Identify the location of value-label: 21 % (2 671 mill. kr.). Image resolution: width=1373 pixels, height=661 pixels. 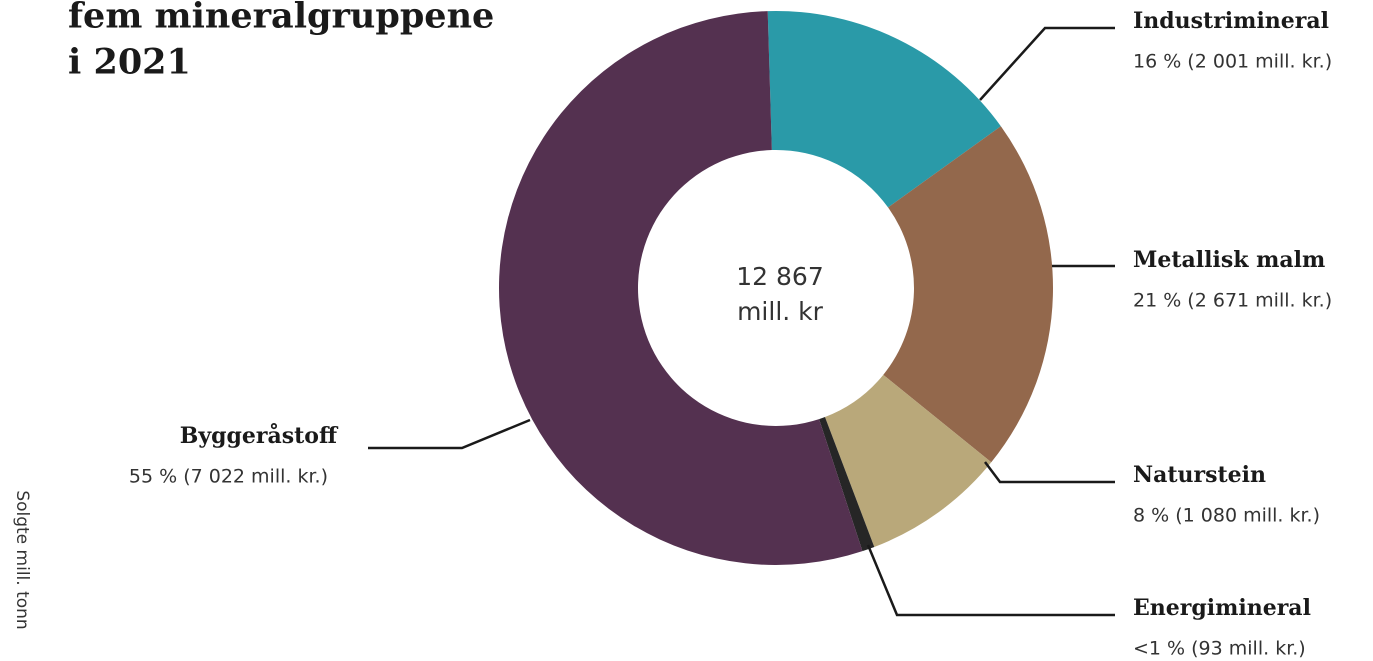
(1232, 301).